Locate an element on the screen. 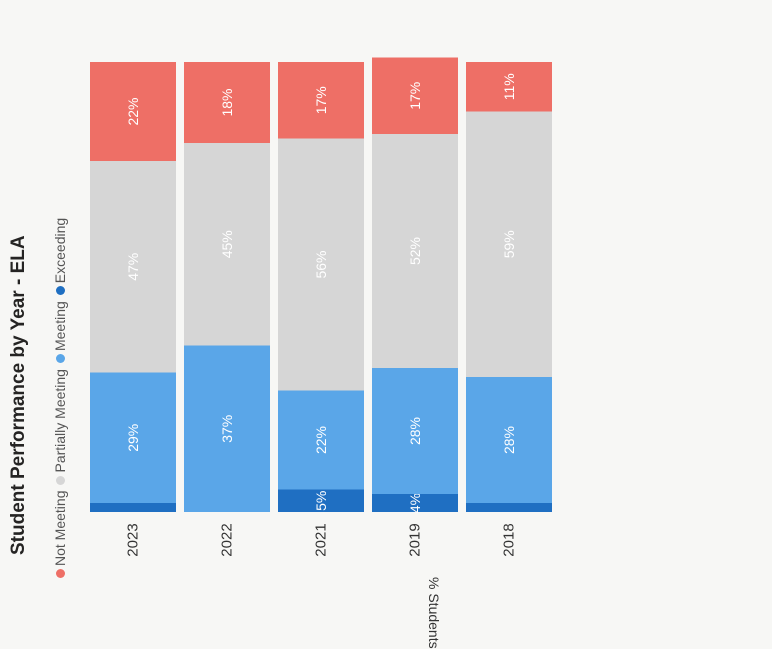 This screenshot has height=649, width=772. bar-segment-exceeding-2021 is located at coordinates (321, 501).